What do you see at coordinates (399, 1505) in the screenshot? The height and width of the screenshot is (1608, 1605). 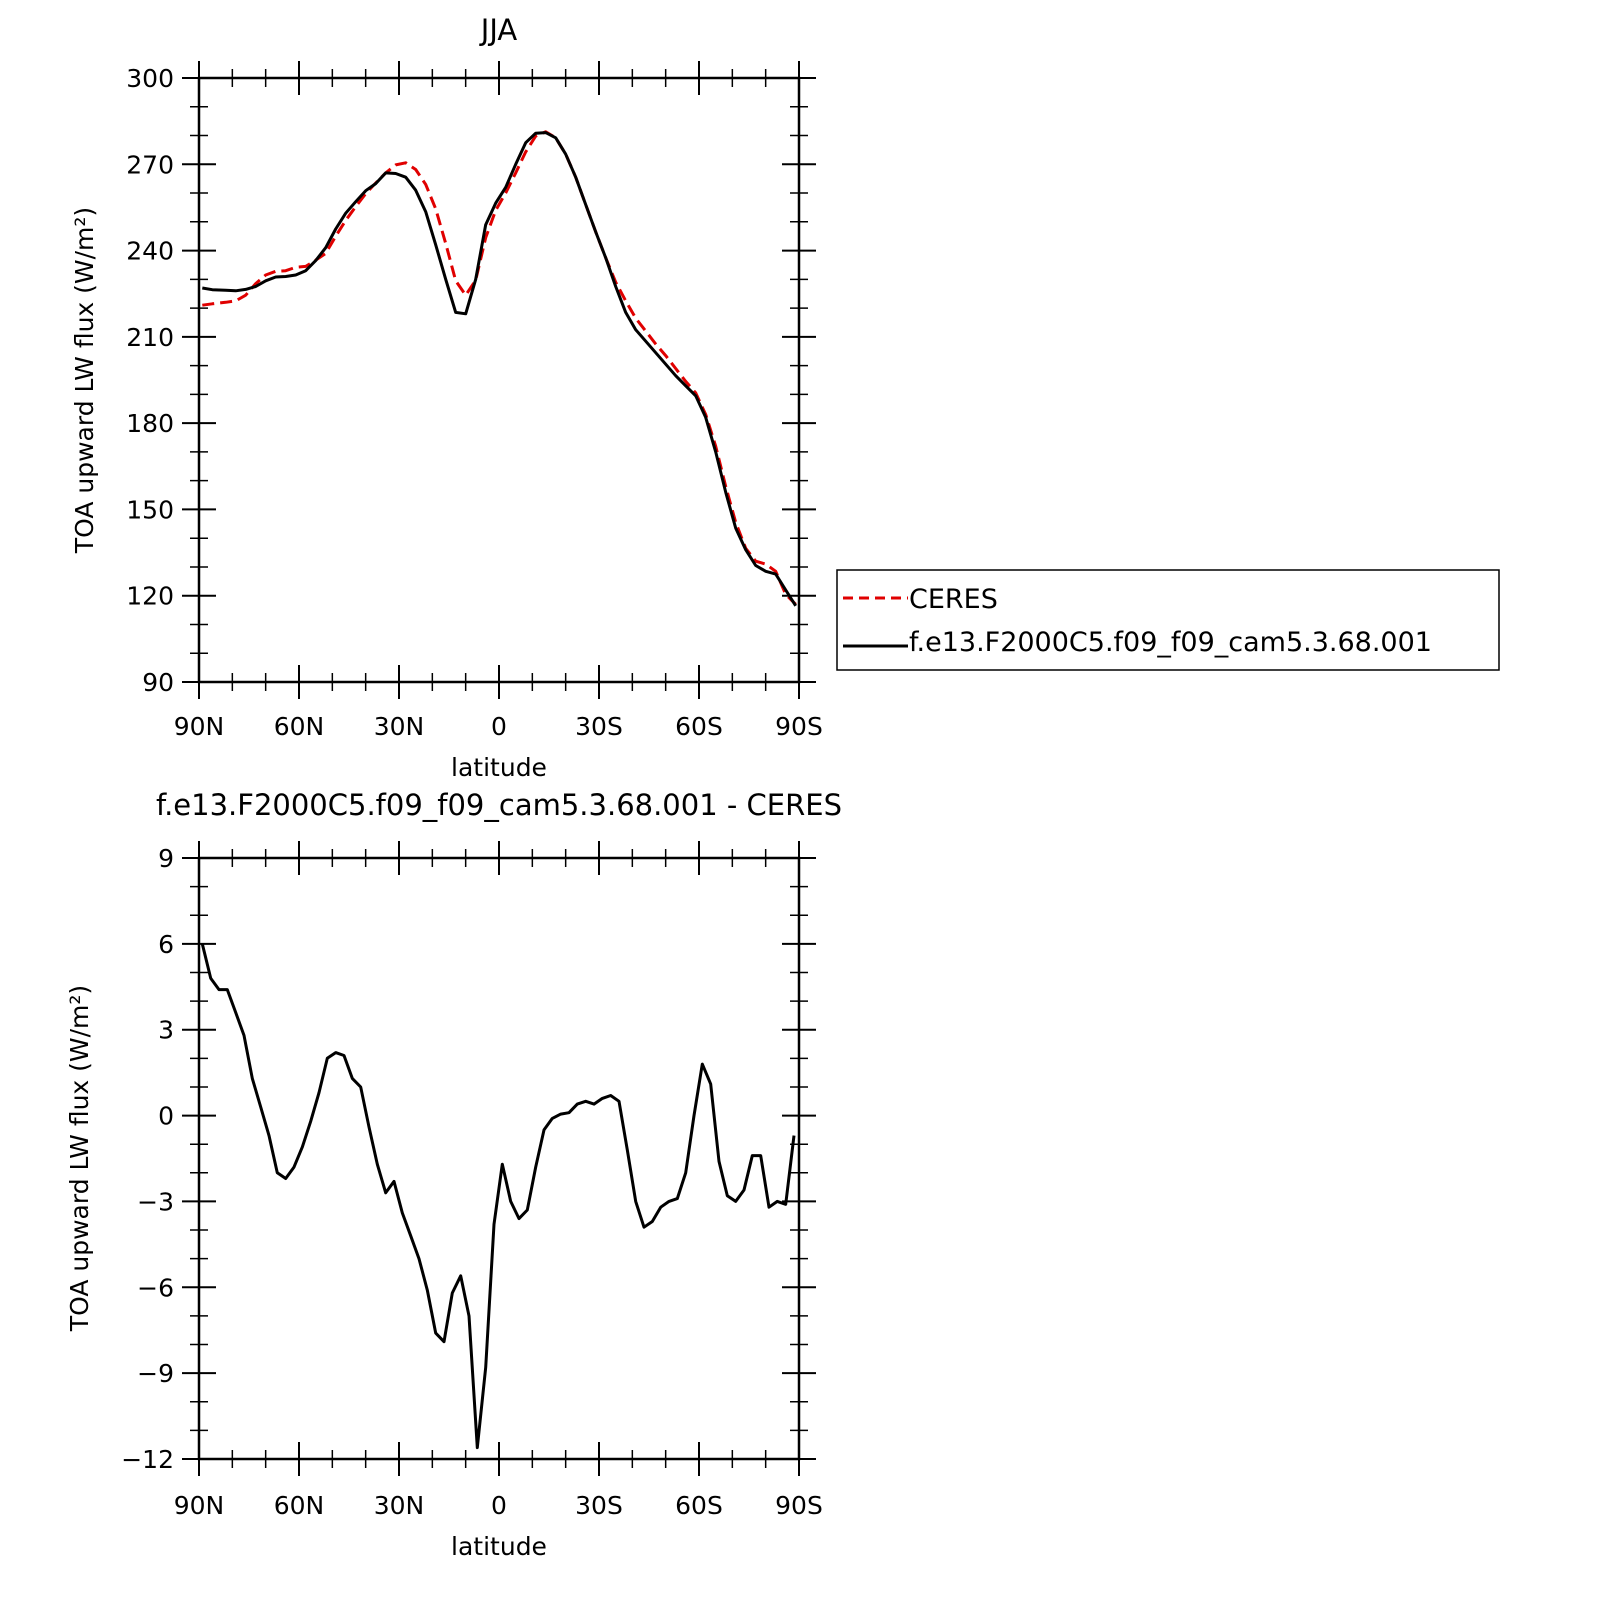 I see `bottom-xtick-label: 30N` at bounding box center [399, 1505].